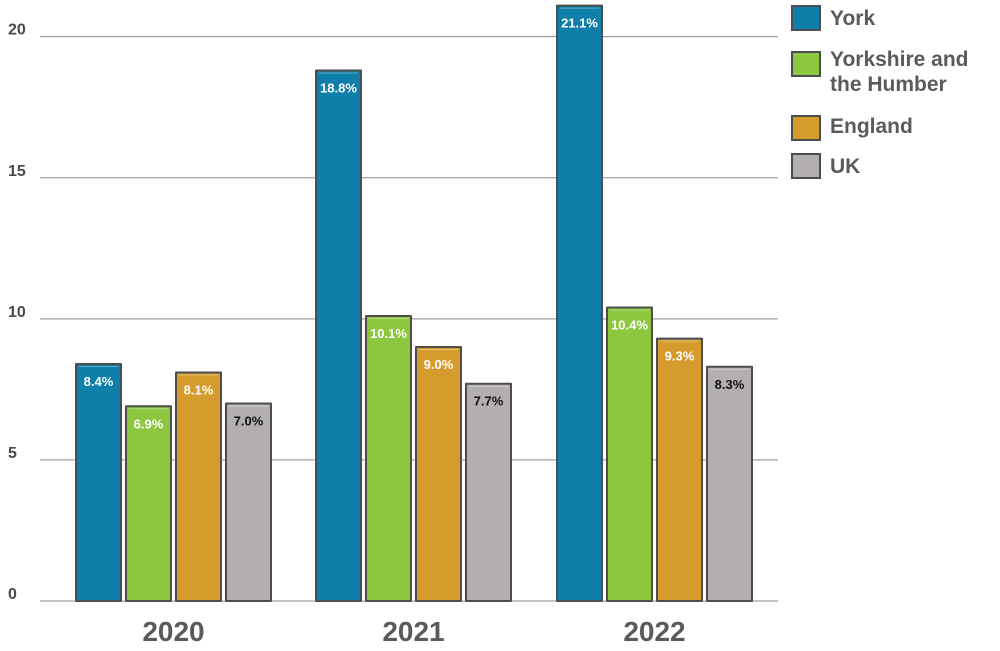  What do you see at coordinates (845, 166) in the screenshot?
I see `legend-label: UK` at bounding box center [845, 166].